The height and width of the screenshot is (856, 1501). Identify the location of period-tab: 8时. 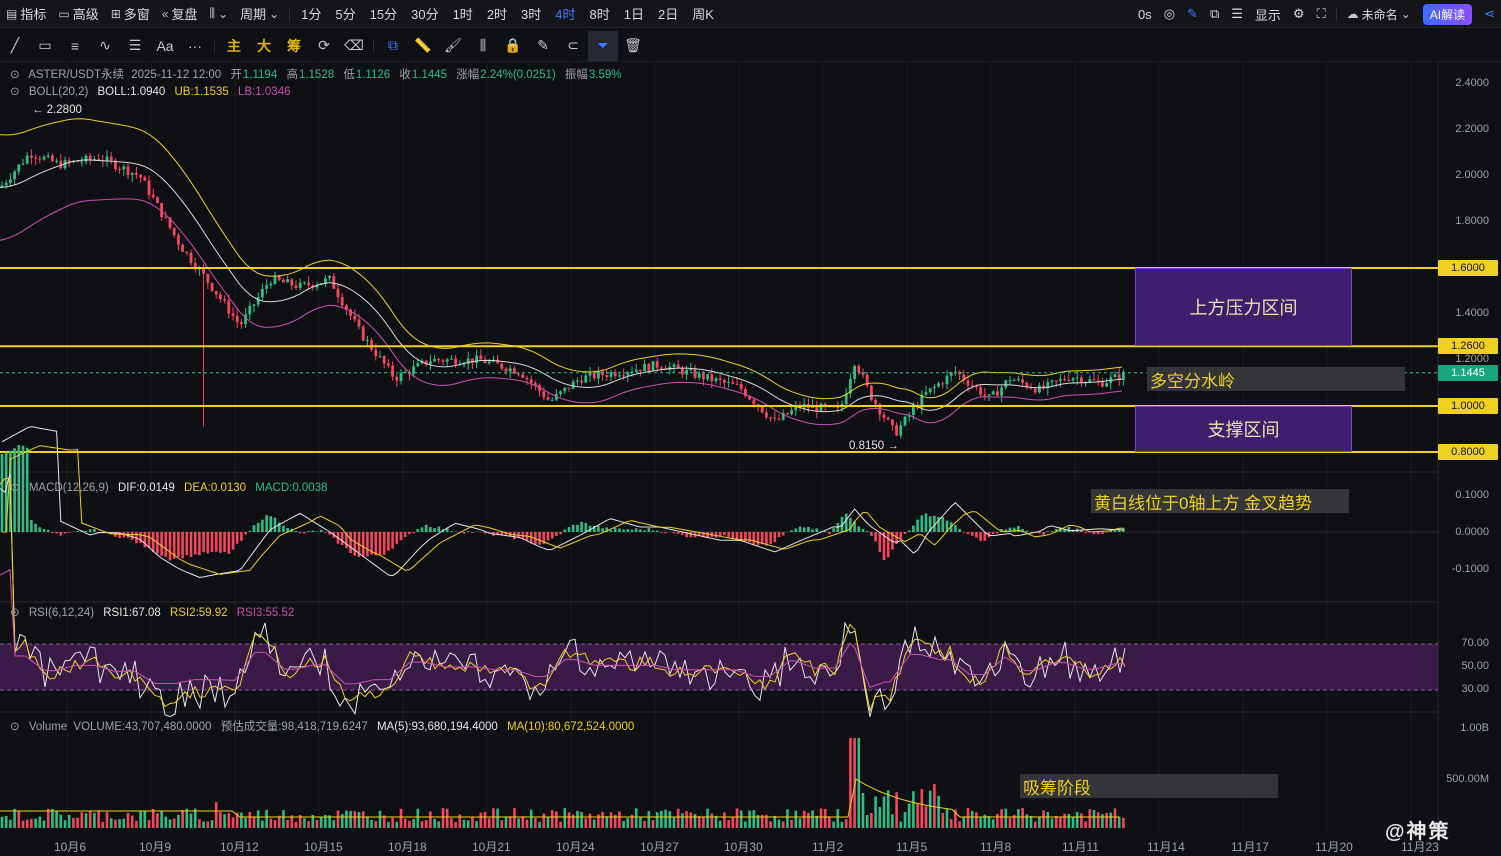
(599, 14).